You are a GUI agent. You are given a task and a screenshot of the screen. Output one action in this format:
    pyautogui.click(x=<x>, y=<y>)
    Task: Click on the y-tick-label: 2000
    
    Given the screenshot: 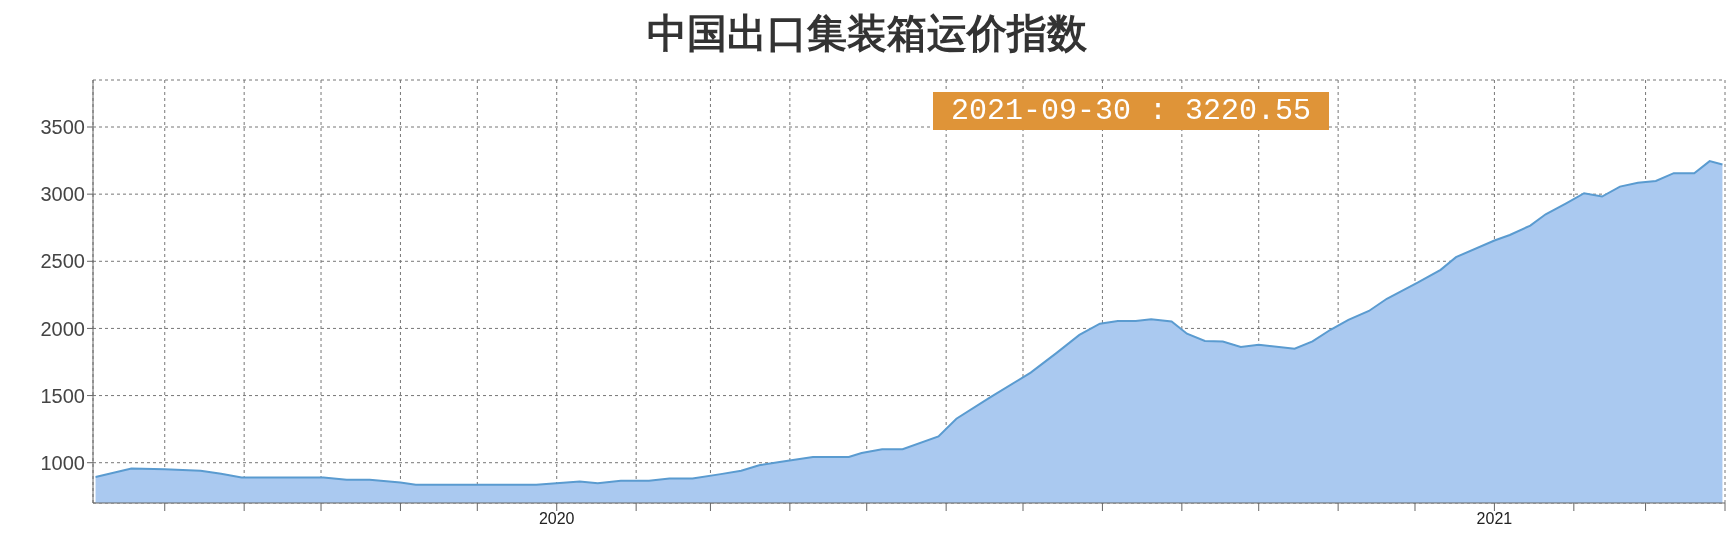 What is the action you would take?
    pyautogui.click(x=62, y=328)
    